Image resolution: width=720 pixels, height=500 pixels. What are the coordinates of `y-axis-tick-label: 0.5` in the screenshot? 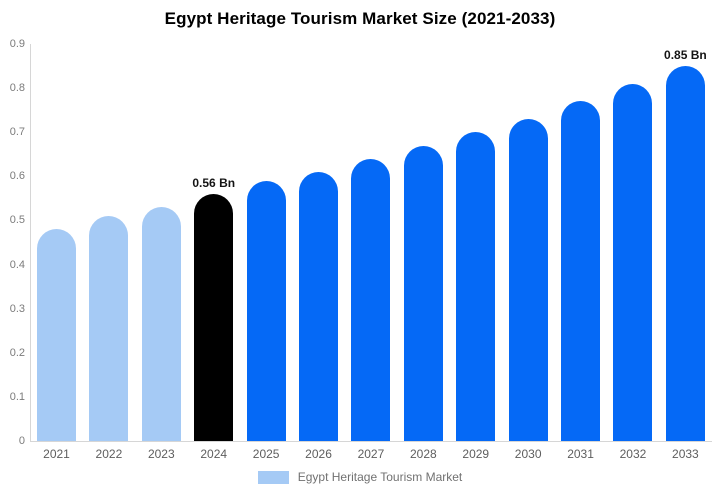 It's located at (17, 220).